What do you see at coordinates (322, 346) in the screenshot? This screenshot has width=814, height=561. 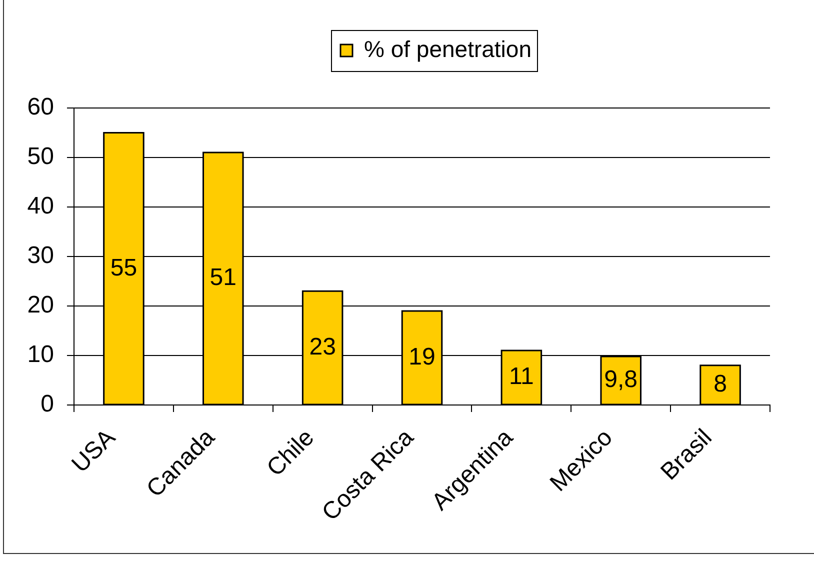 I see `data-label: 23` at bounding box center [322, 346].